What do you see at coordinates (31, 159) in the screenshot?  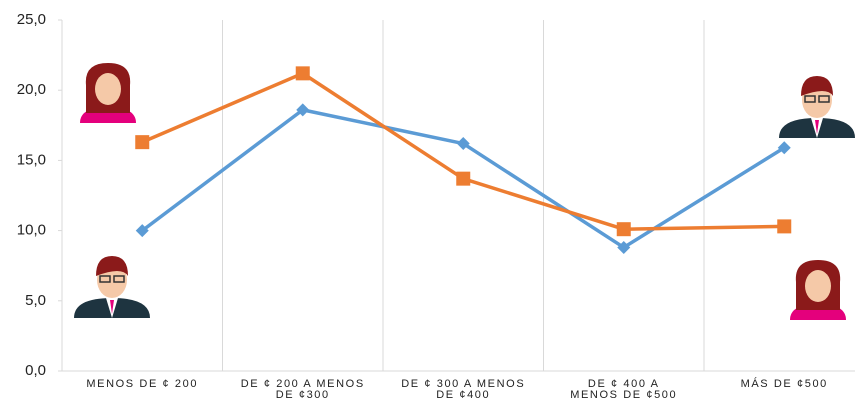 I see `y-tick-label: 15,0` at bounding box center [31, 159].